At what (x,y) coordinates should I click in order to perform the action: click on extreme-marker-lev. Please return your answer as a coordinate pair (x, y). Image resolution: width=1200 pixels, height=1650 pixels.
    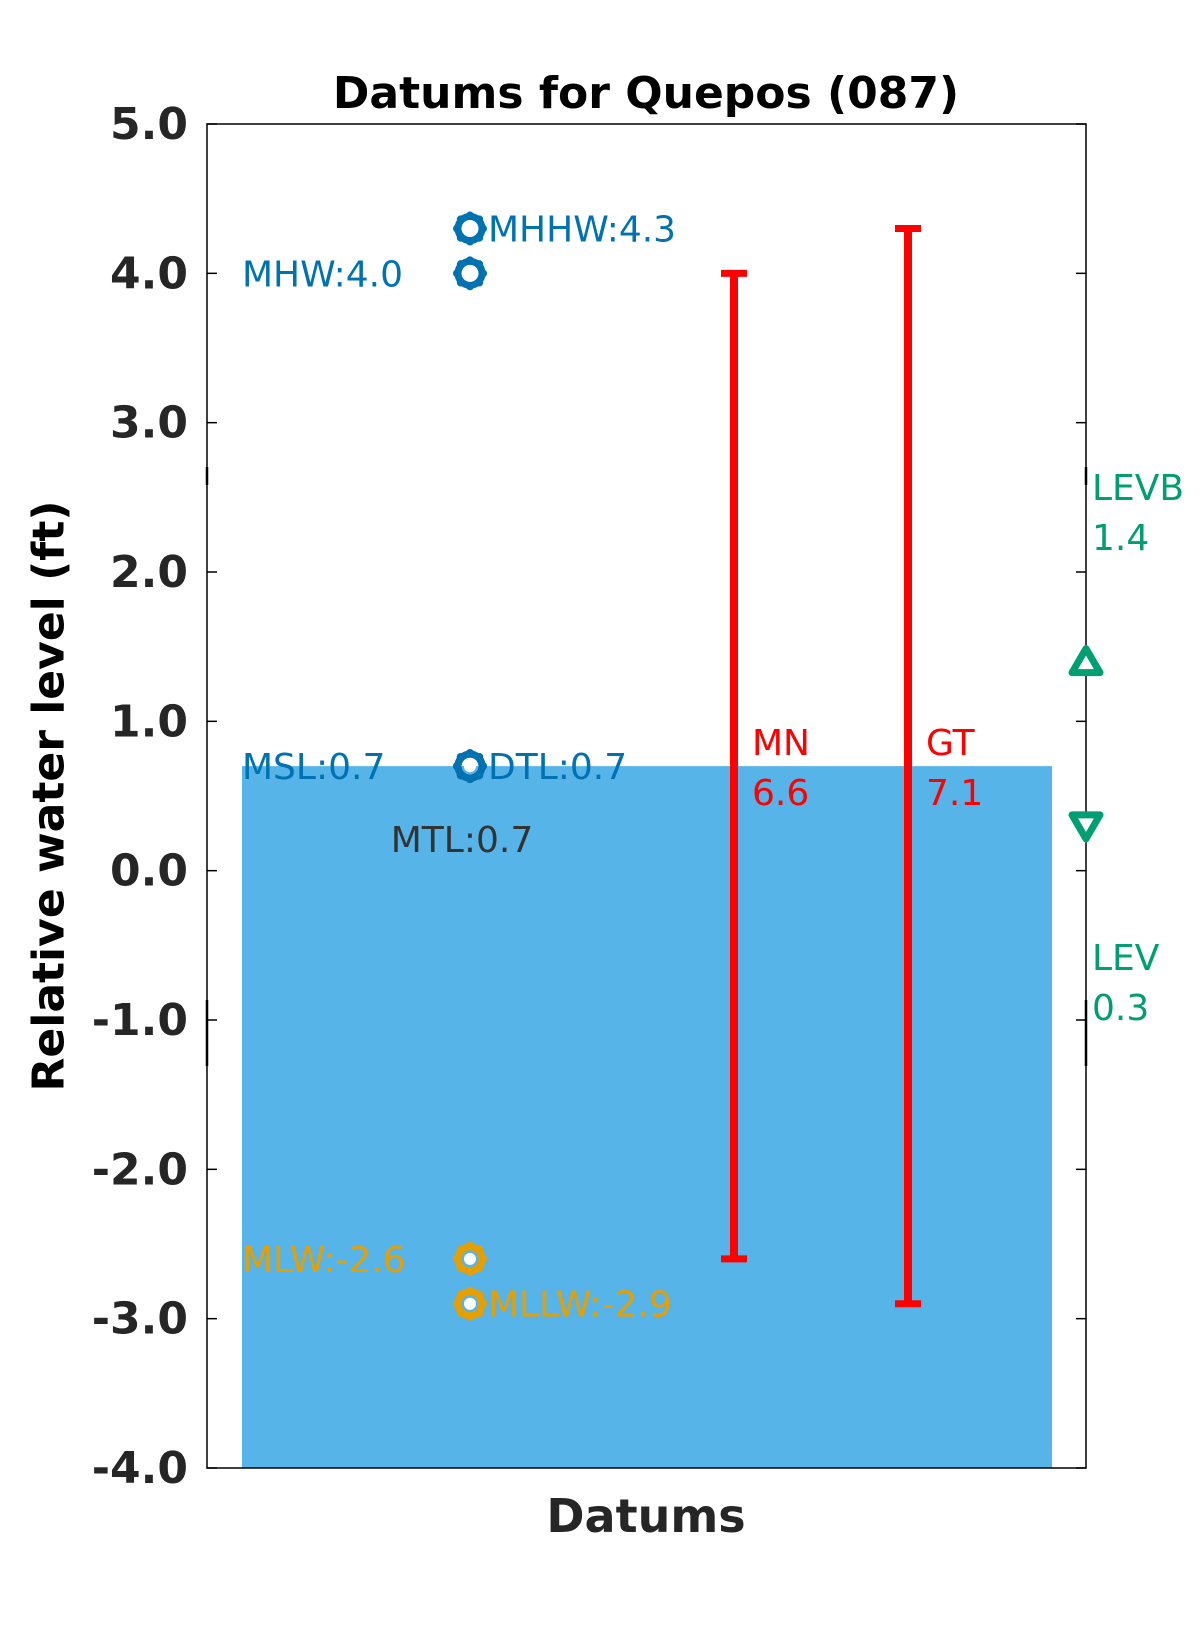
    Looking at the image, I should click on (1086, 827).